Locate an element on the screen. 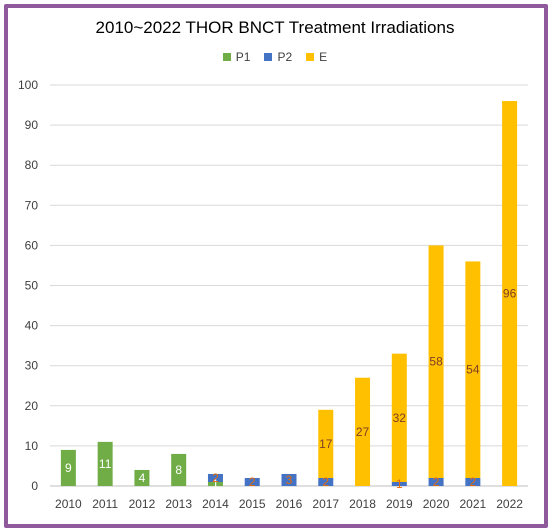 This screenshot has height=530, width=550. data-label: 4 is located at coordinates (142, 478).